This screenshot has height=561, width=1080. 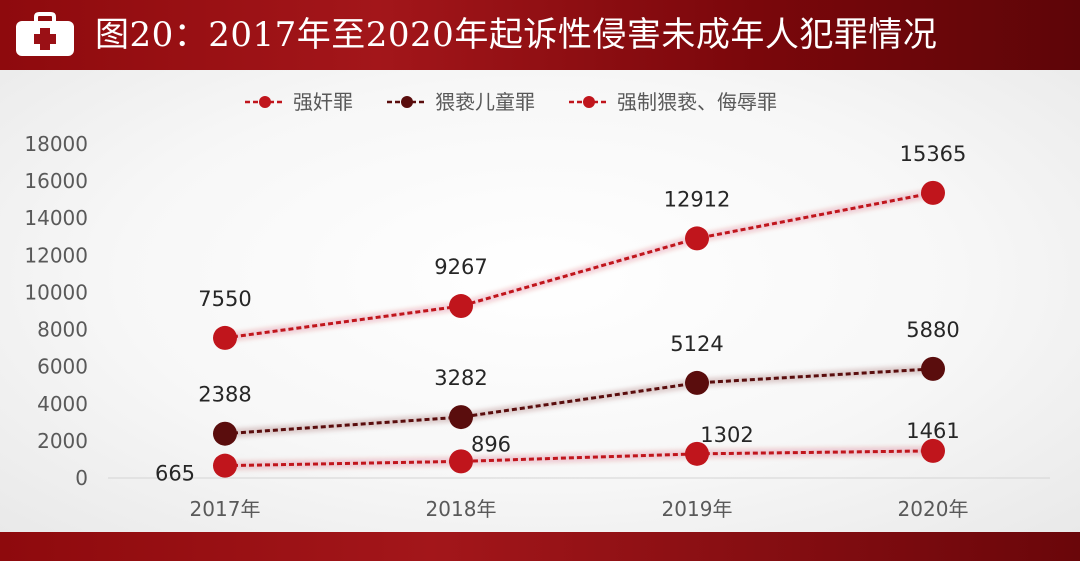 What do you see at coordinates (45, 34) in the screenshot?
I see `first-aid-kit-icon` at bounding box center [45, 34].